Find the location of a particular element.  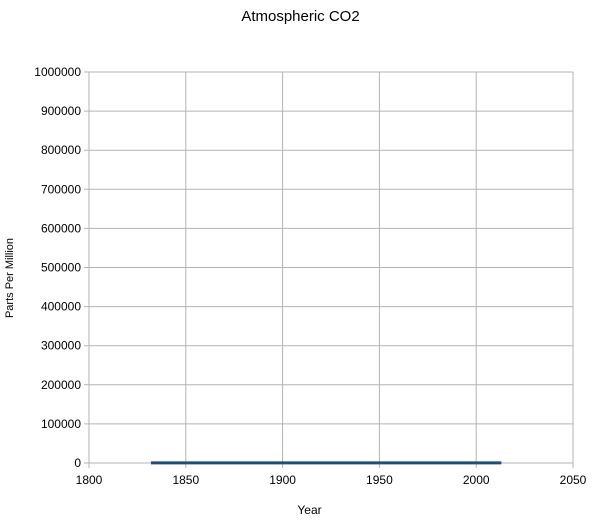

y-tick-label: 600000 is located at coordinates (61, 228).